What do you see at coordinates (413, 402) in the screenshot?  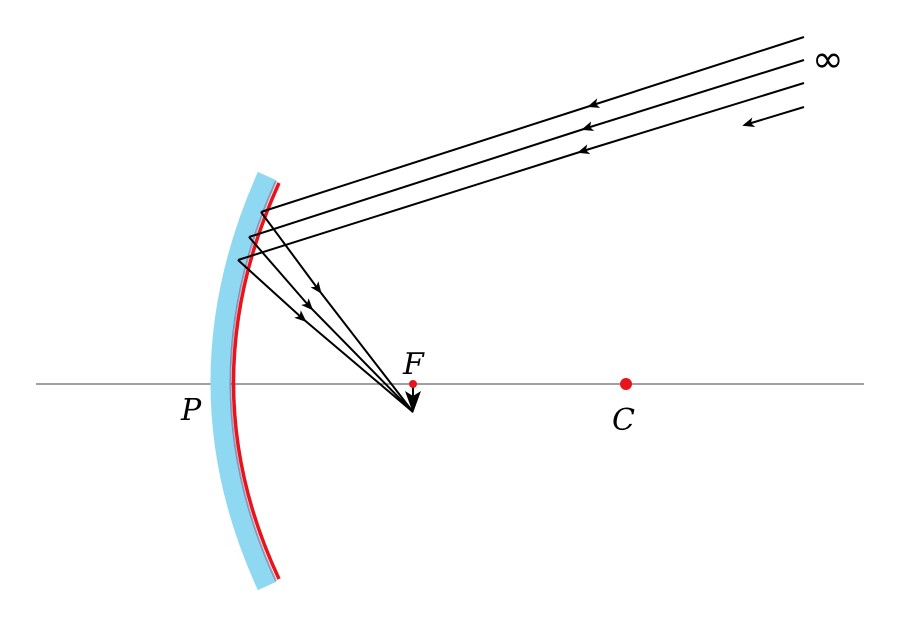 I see `focus-convergence-arrow` at bounding box center [413, 402].